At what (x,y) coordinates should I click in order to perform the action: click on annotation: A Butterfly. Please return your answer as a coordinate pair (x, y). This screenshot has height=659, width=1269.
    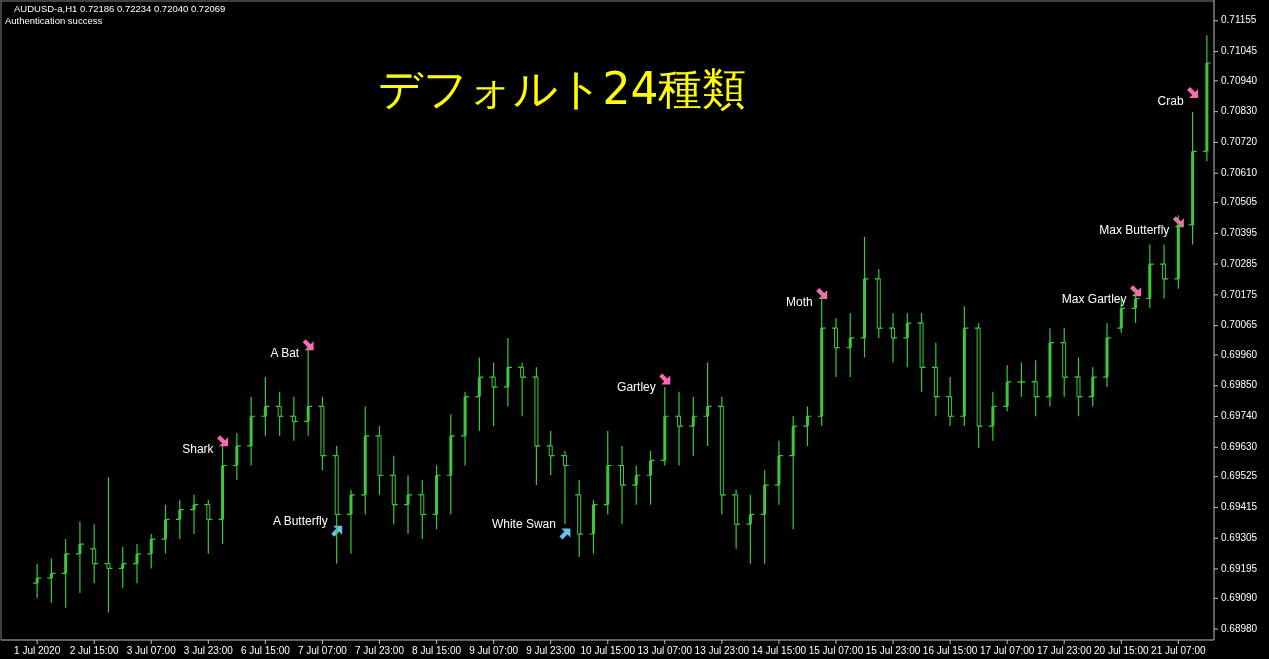
    Looking at the image, I should click on (300, 521).